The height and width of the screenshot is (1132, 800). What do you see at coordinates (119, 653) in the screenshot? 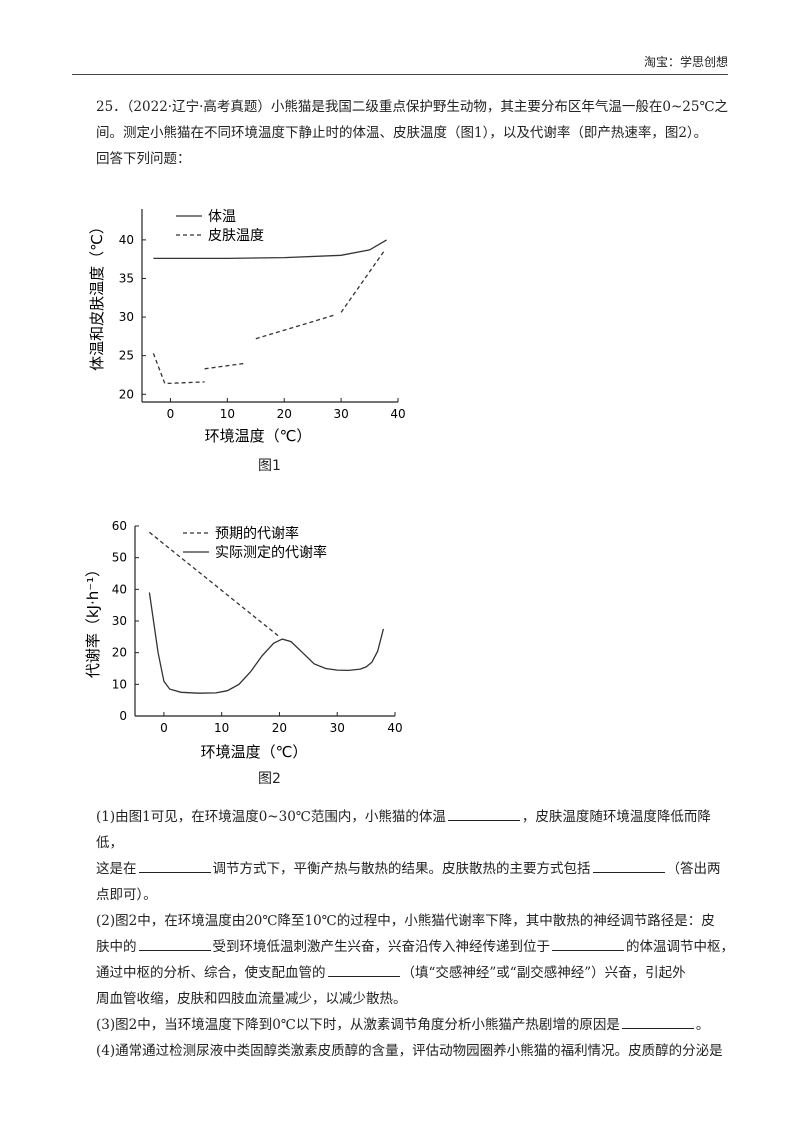
I see `figure2-y-tick-label: 20` at bounding box center [119, 653].